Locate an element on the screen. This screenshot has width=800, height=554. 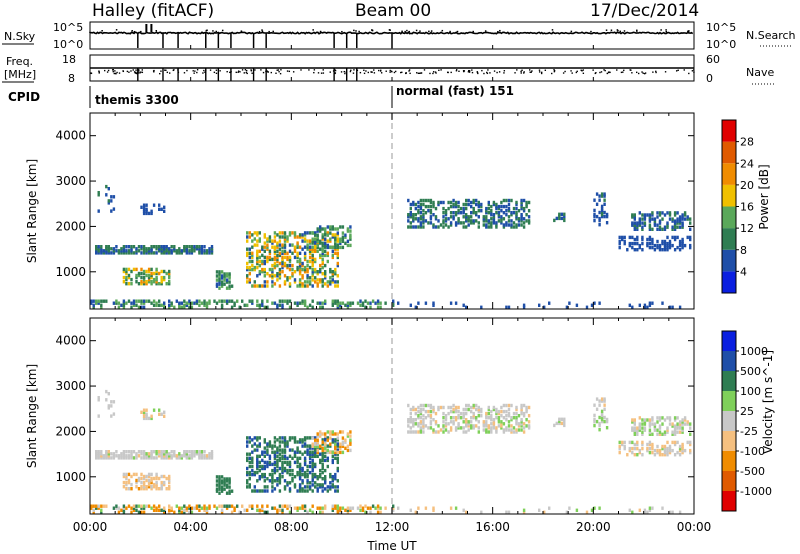
power-ytick-label-2: 3000 is located at coordinates (70, 181).